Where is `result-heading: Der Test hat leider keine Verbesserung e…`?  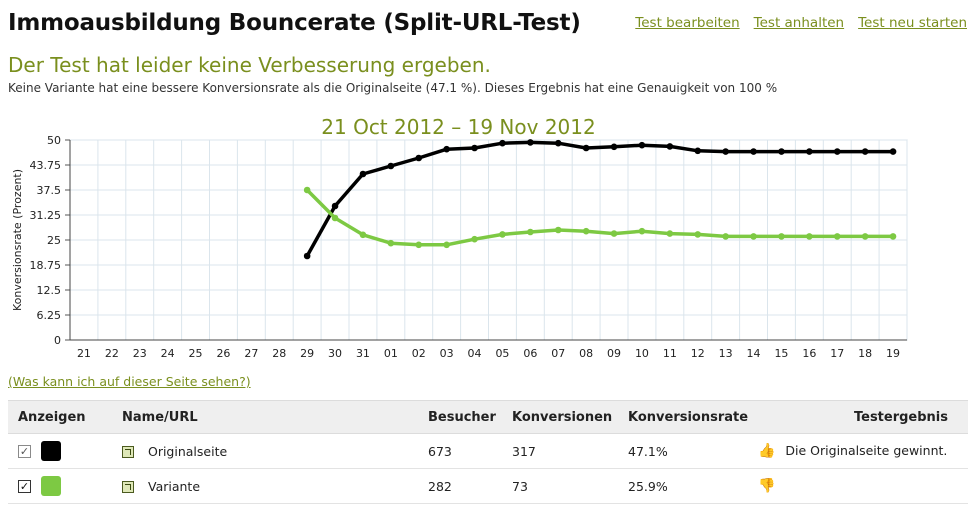 result-heading: Der Test hat leider keine Verbesserung e… is located at coordinates (249, 65).